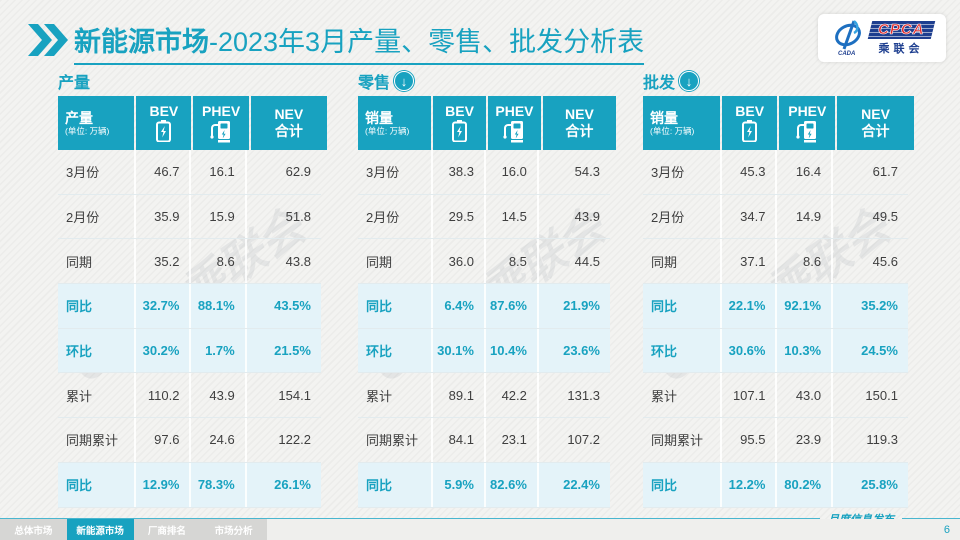  Describe the element at coordinates (216, 216) in the screenshot. I see `table-cell: 15.9` at that location.